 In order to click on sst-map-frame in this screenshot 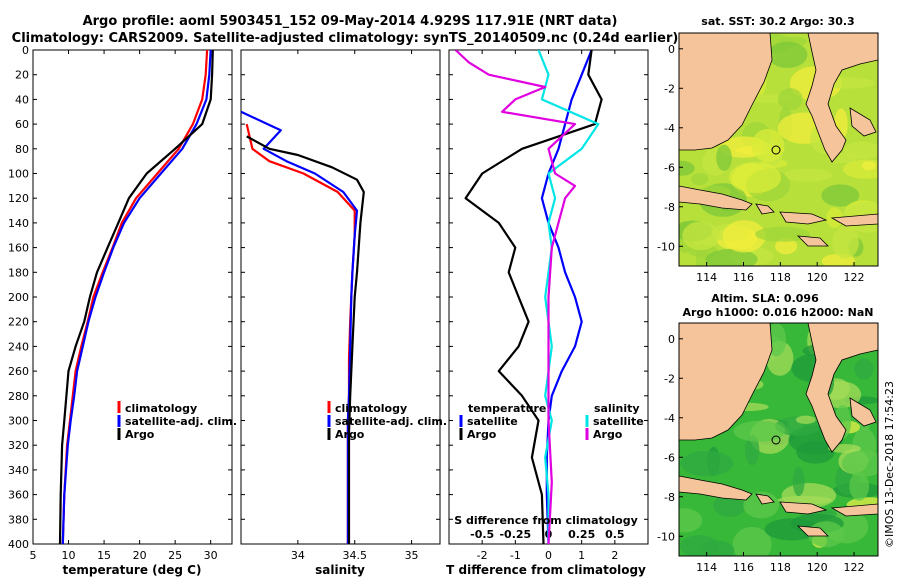, I will do `click(778, 149)`.